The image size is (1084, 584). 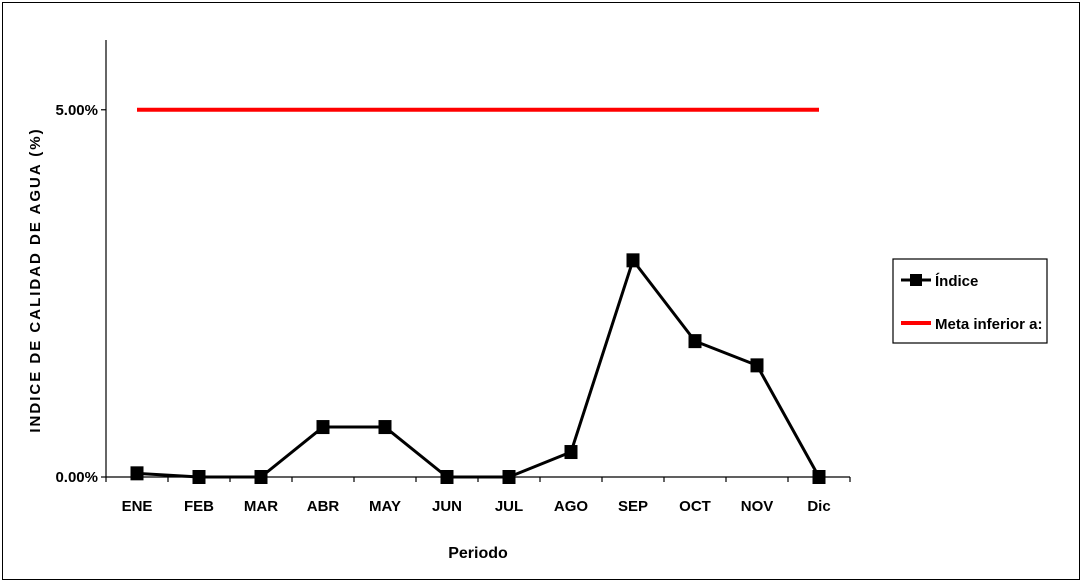 I want to click on legend-label-meta: Meta inferior a:, so click(x=989, y=324).